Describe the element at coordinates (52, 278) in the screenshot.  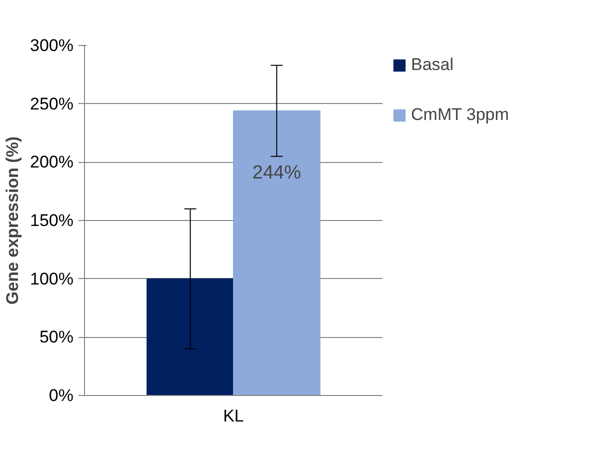
I see `y-tick-label: 100%` at that location.